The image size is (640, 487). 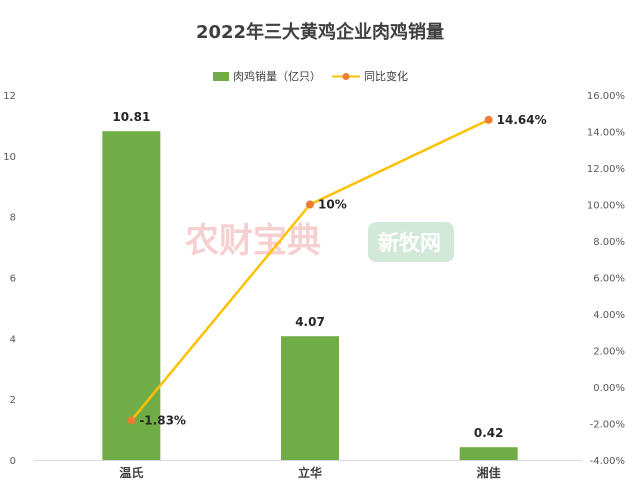 What do you see at coordinates (332, 205) in the screenshot?
I see `line-data-label: 10%` at bounding box center [332, 205].